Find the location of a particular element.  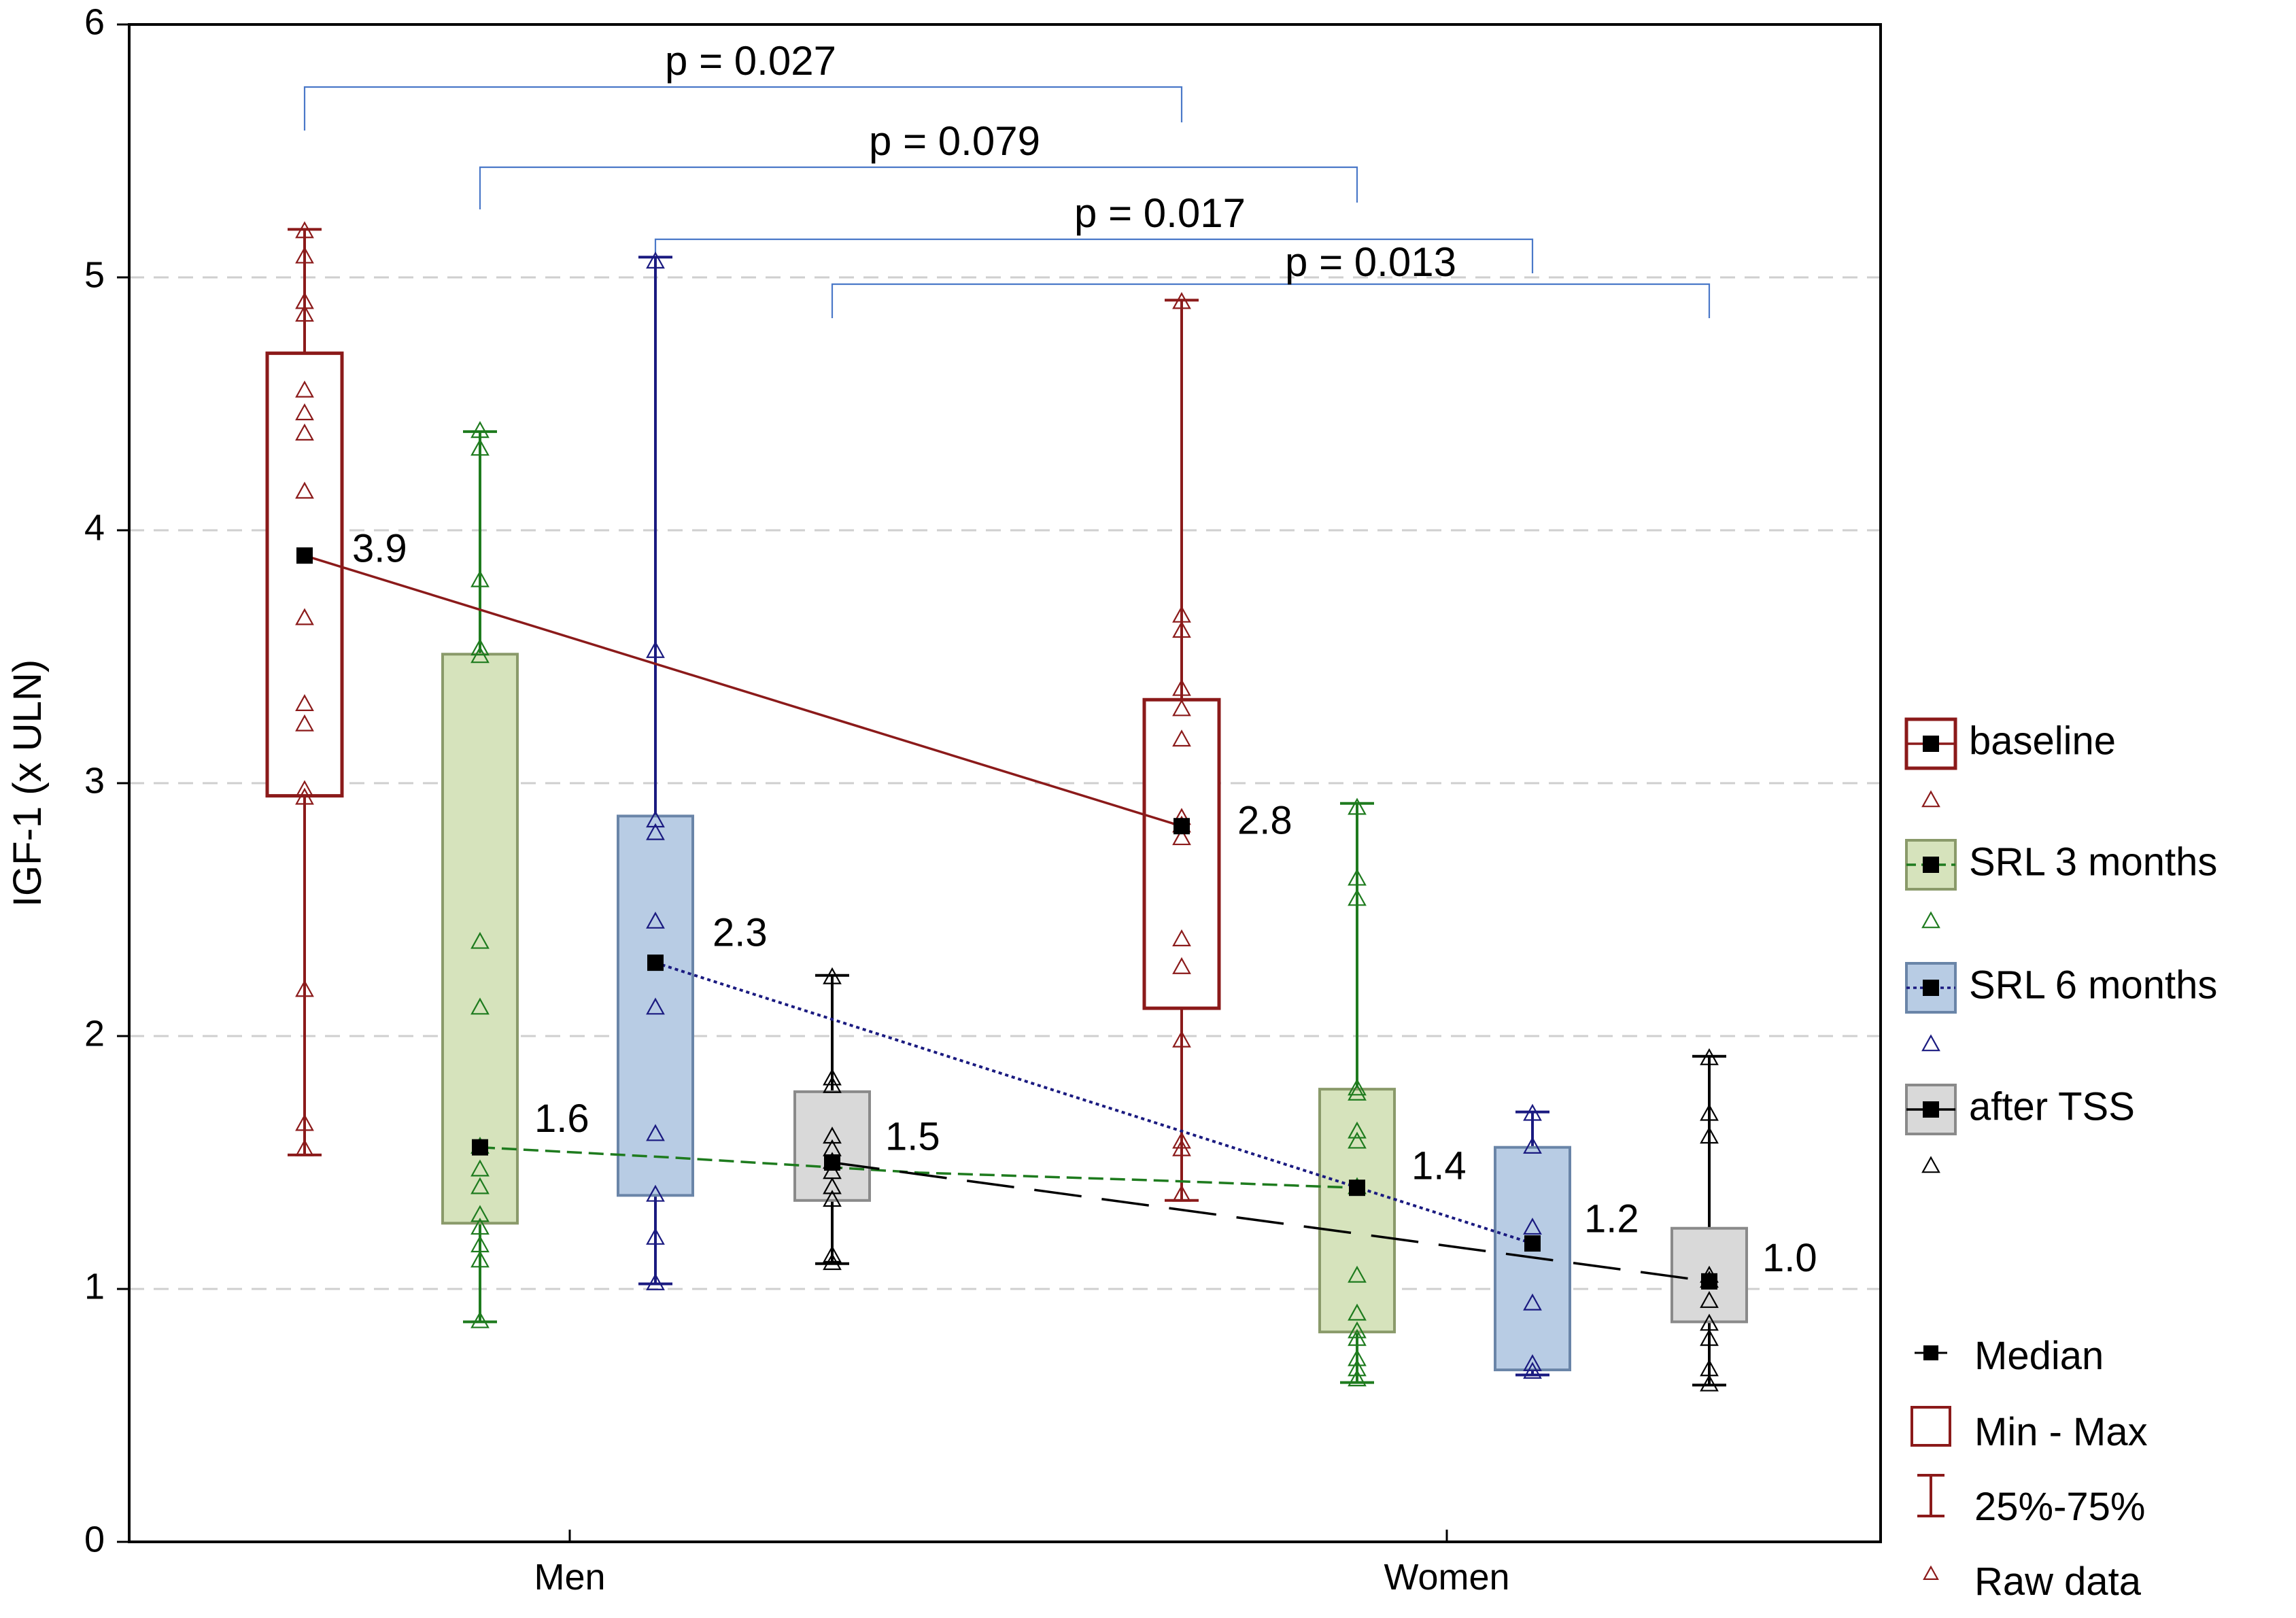

box-srl-3-months-men is located at coordinates (480, 939).